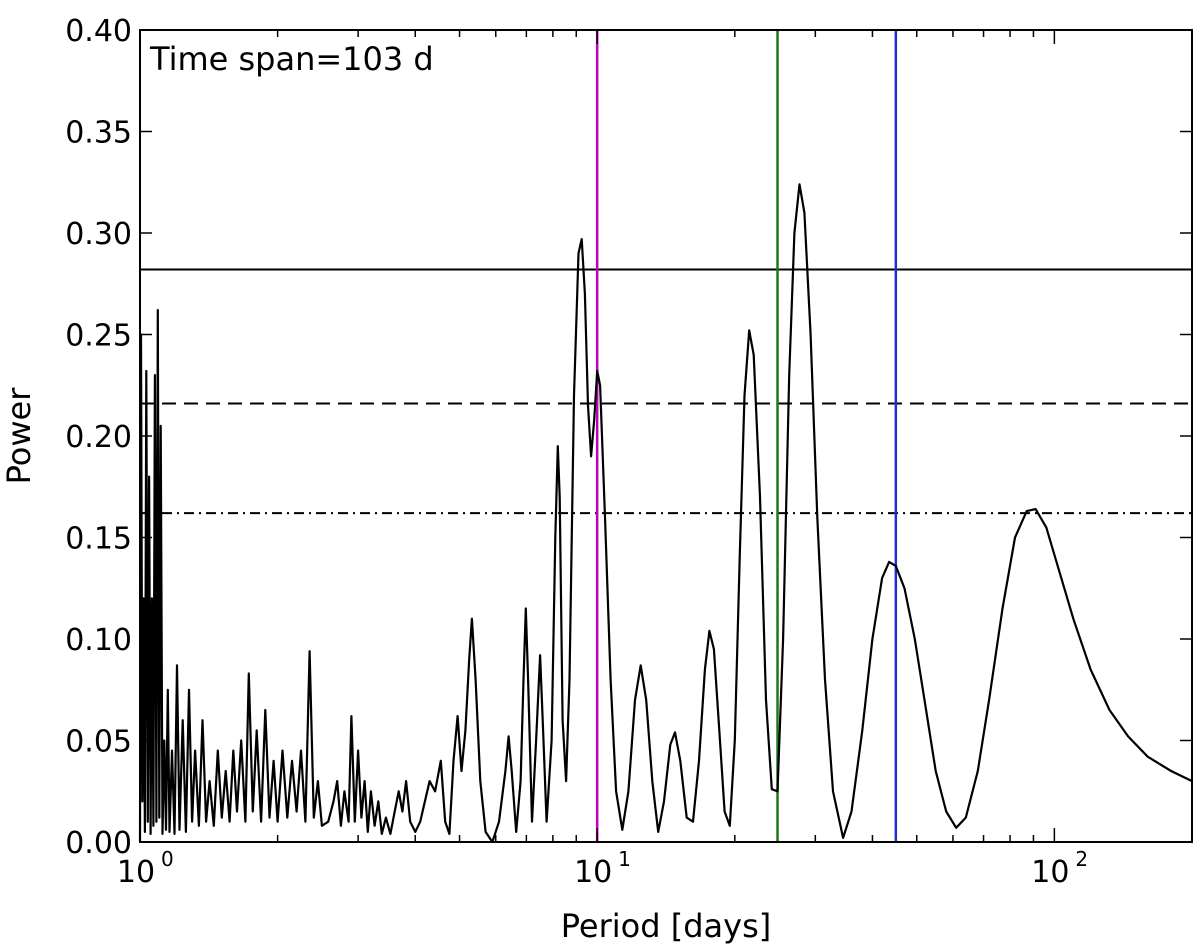 The height and width of the screenshot is (947, 1200). I want to click on y-axis-label: Power, so click(19, 436).